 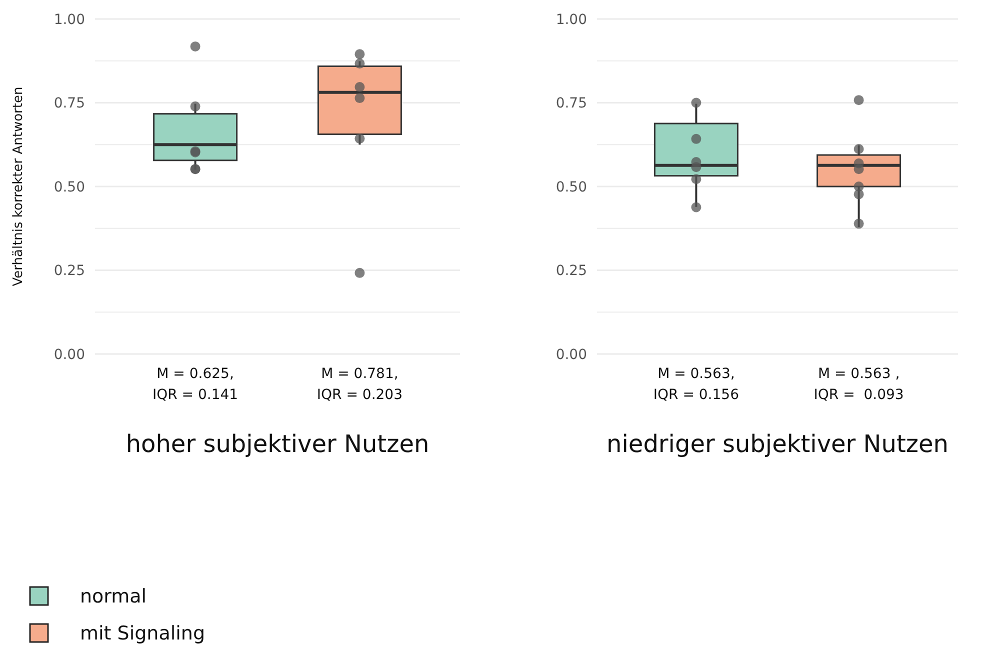 I want to click on x-axis-title: hoher subjektiver Nutzen, so click(x=278, y=444).